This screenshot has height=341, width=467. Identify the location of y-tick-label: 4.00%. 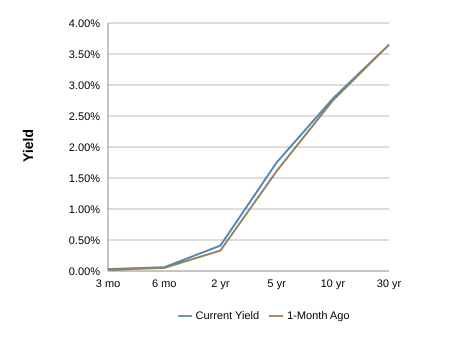
(84, 24).